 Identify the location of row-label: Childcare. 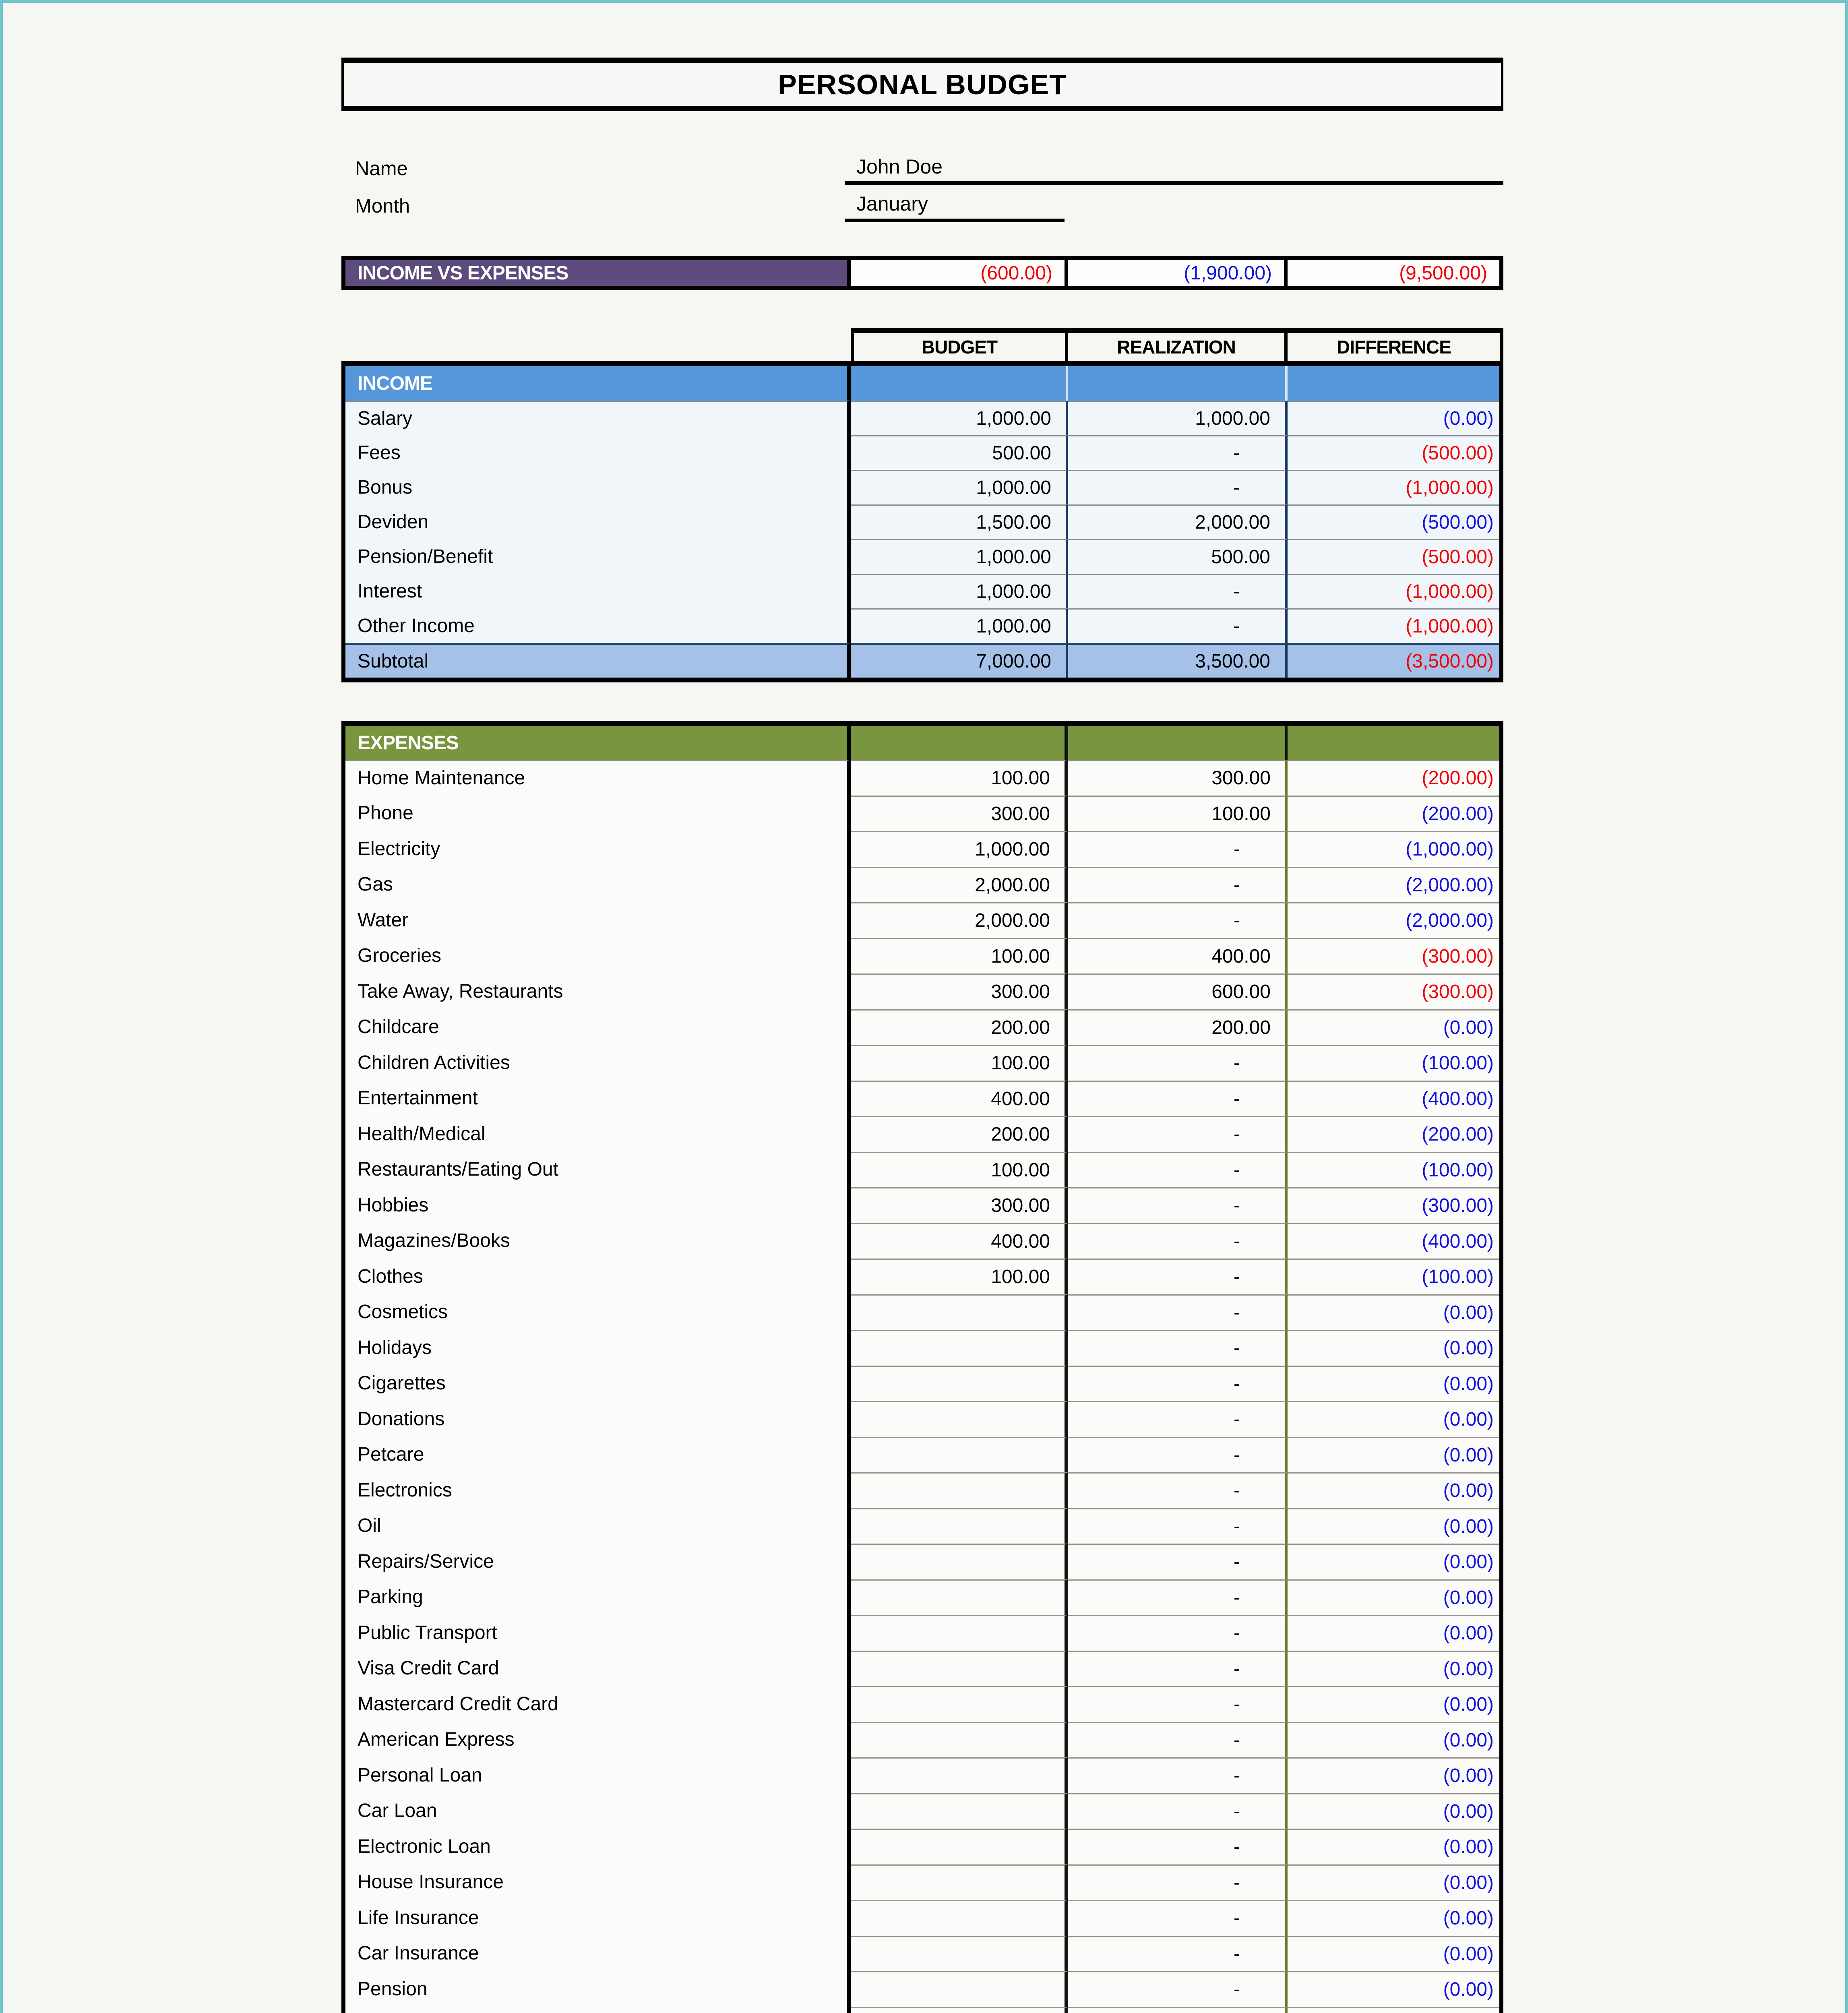
(598, 1027).